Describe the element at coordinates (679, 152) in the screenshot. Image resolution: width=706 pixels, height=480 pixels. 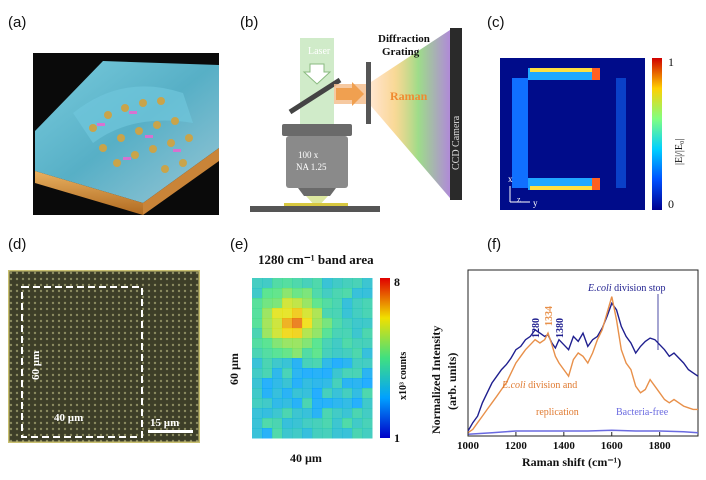
I see `colorbar-c-label: |E|/|E₀|` at that location.